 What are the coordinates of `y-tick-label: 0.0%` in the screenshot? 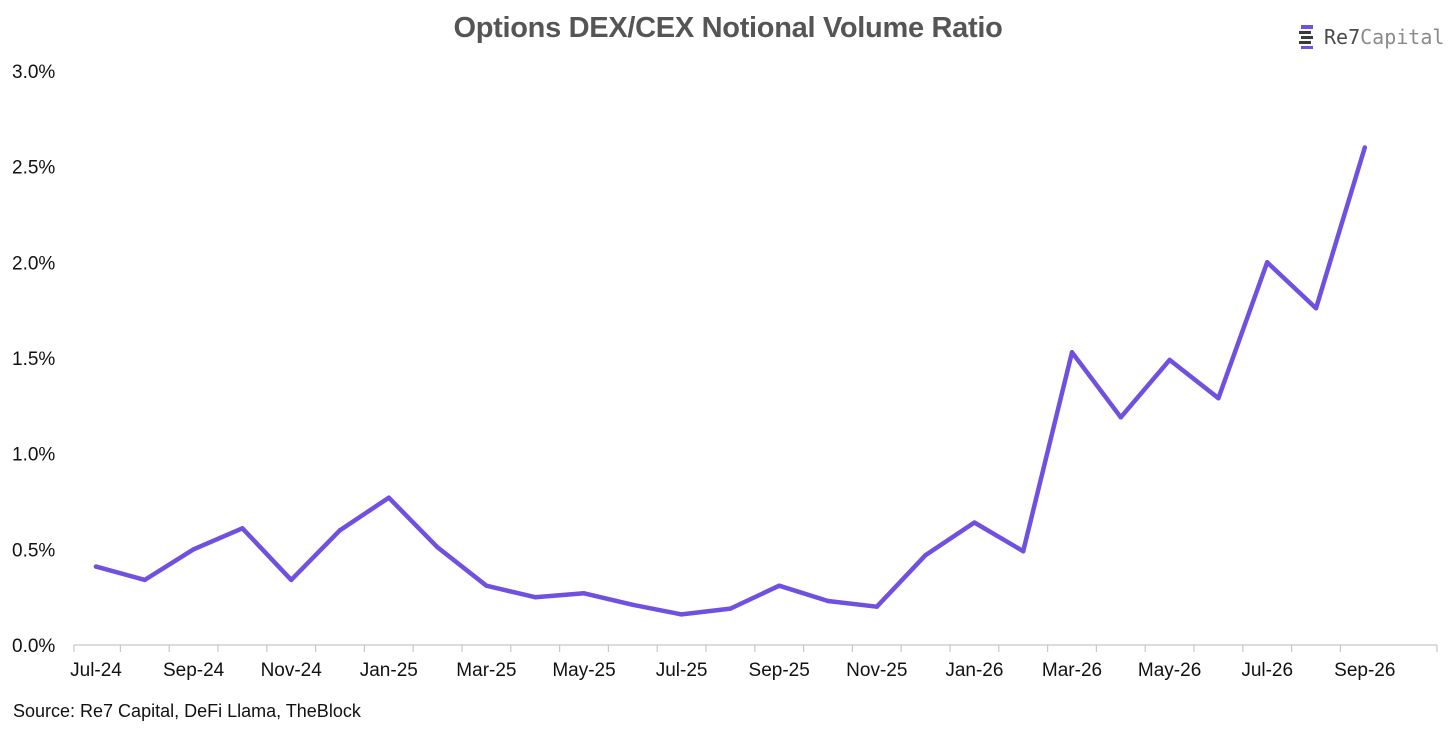 It's located at (33, 646).